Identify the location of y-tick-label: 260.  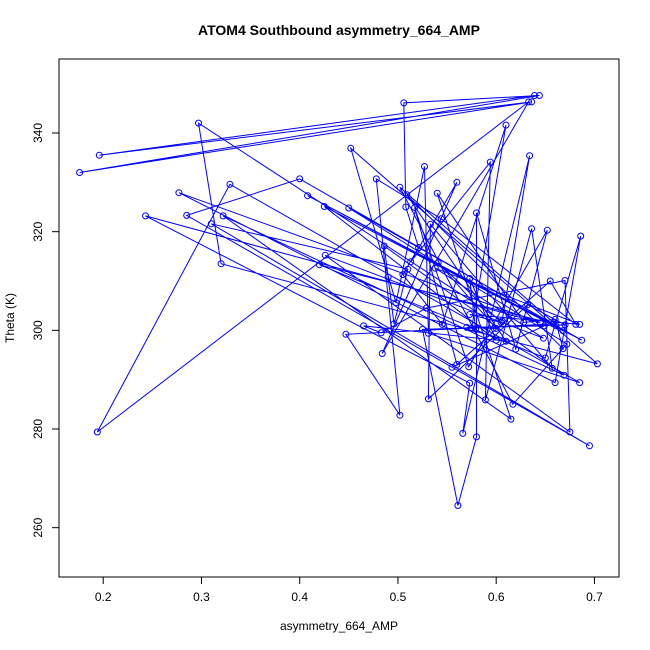
(38, 527).